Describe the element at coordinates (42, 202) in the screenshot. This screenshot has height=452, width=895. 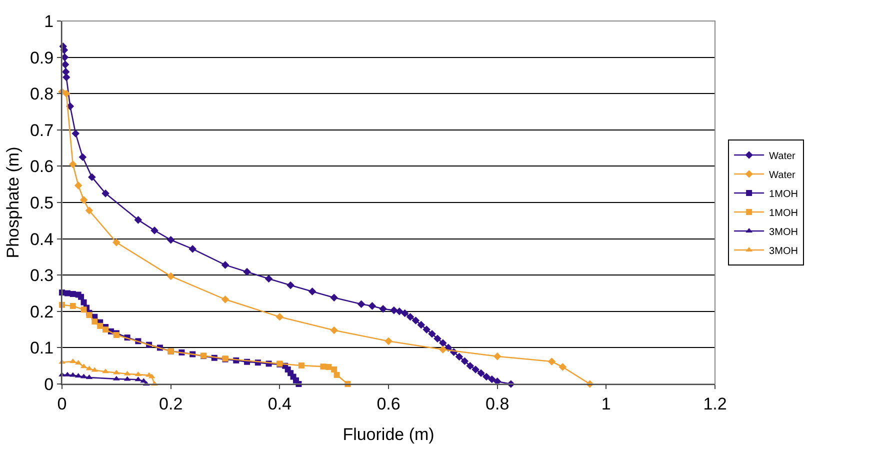
I see `y-tick-label: 0.5` at that location.